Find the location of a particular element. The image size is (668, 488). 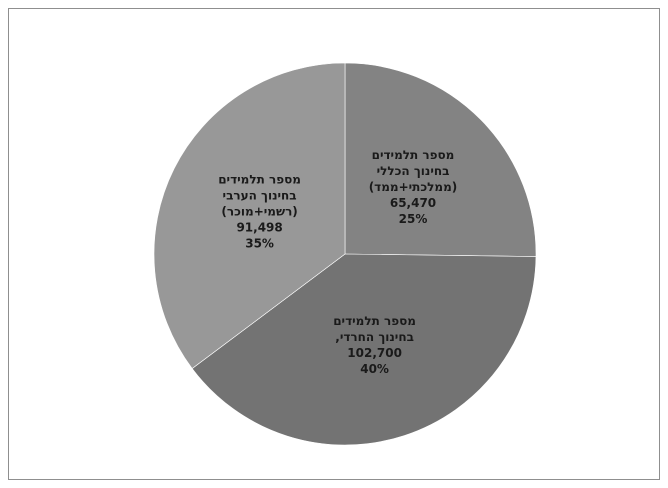

slice-2-label-line: מספר תלמידים is located at coordinates (374, 321).